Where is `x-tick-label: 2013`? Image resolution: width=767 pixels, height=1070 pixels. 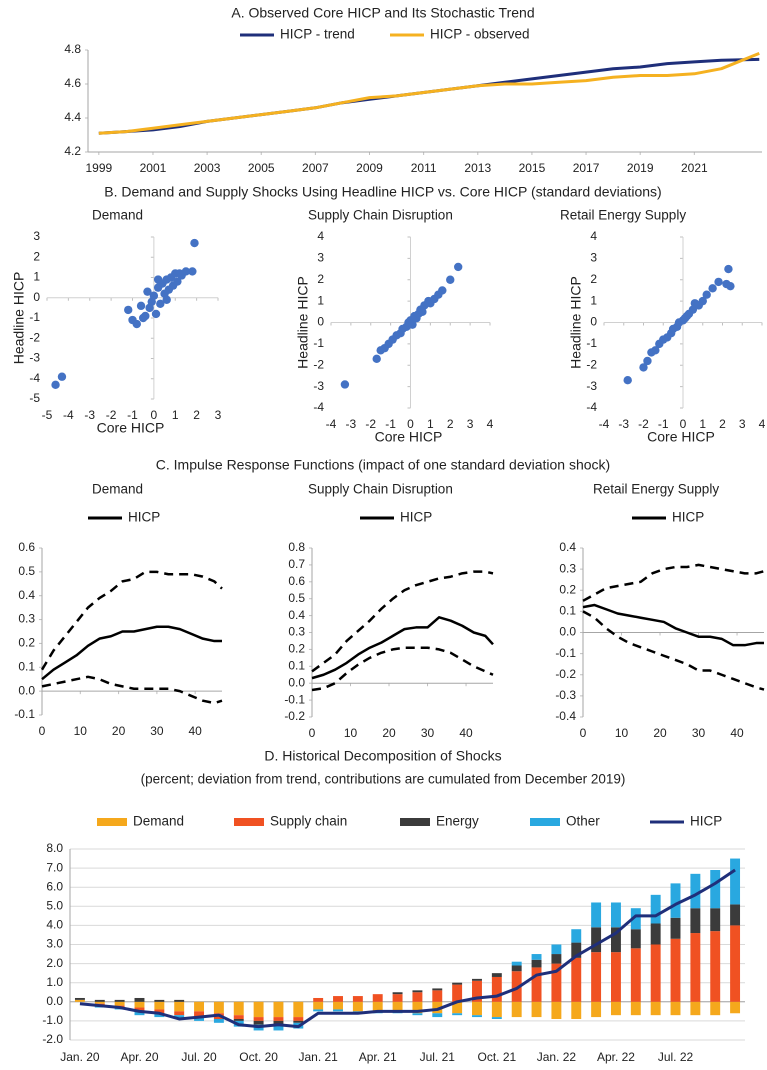
x-tick-label: 2013 is located at coordinates (477, 168).